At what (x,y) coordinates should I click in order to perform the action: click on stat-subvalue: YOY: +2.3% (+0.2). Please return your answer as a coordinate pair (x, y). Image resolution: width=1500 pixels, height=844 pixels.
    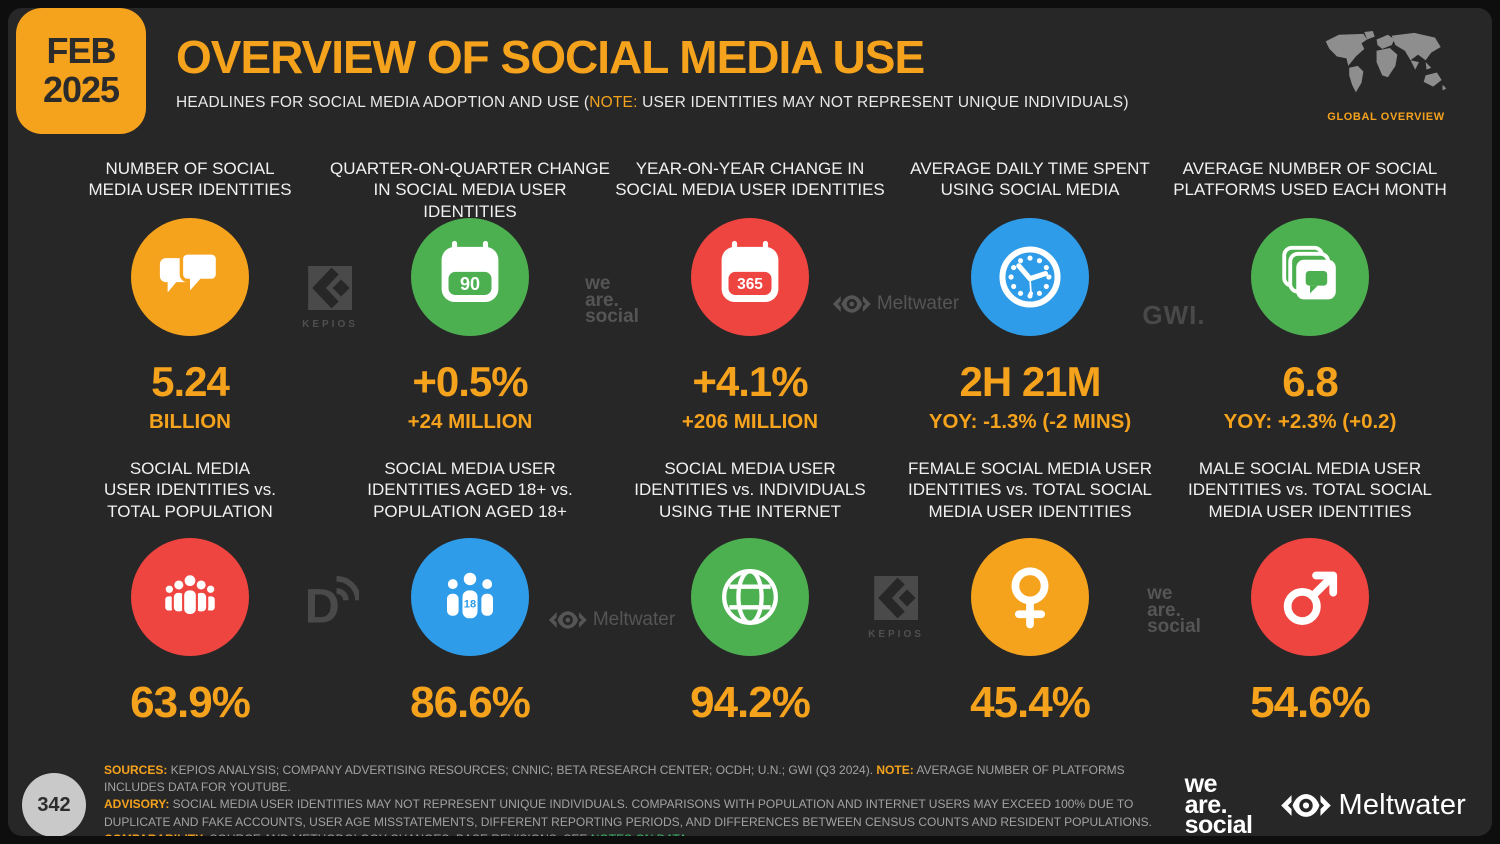
    Looking at the image, I should click on (1310, 421).